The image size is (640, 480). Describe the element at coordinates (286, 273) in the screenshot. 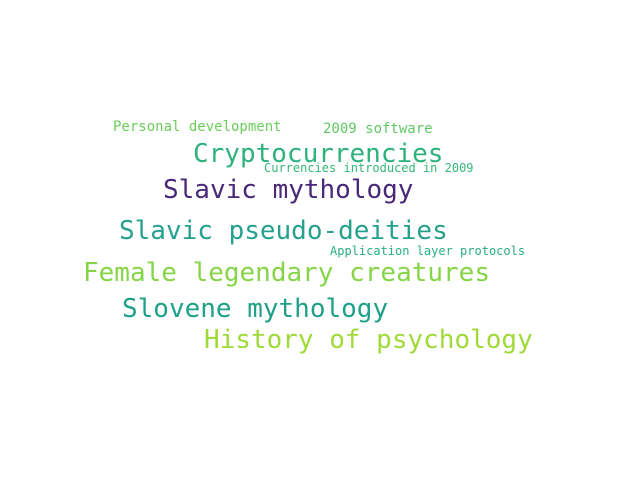

I see `word-cloud-word: Female legendary creatures` at that location.